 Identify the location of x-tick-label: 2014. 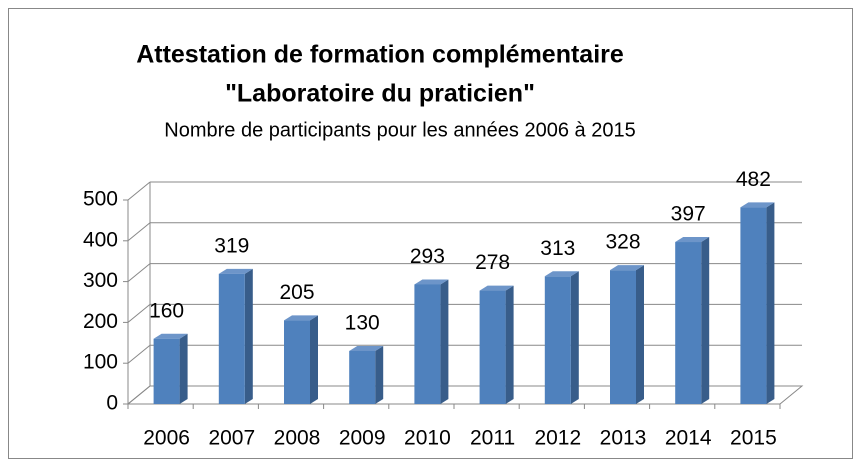
(688, 438).